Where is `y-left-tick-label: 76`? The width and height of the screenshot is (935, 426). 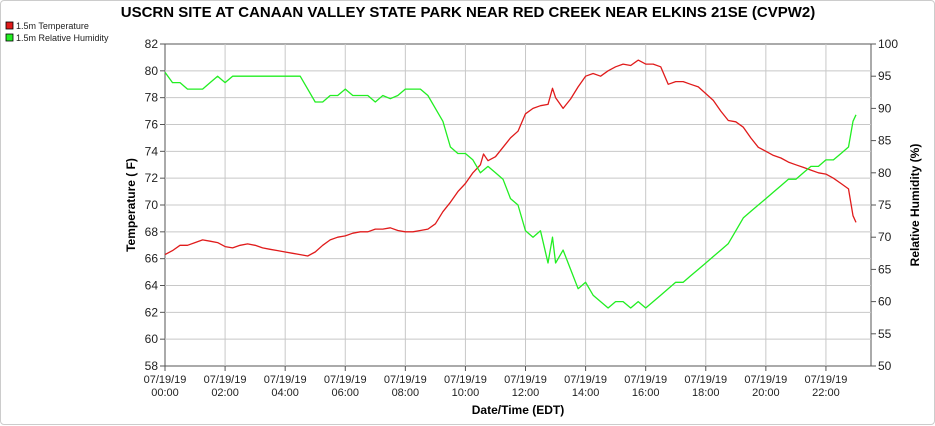
y-left-tick-label: 76 is located at coordinates (152, 125).